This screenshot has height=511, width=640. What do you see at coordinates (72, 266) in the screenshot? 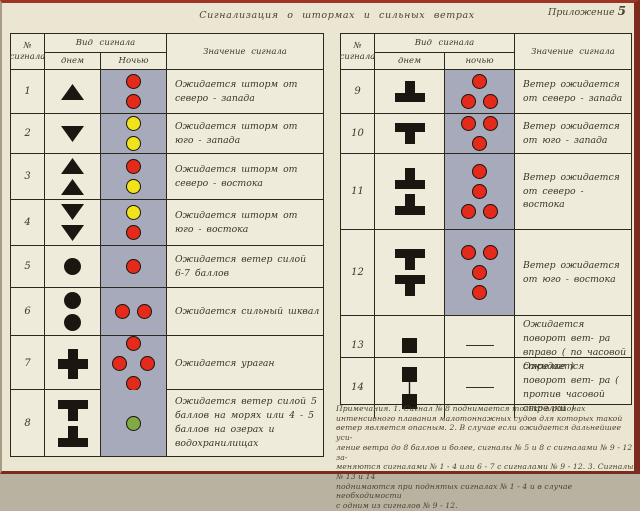
I see `black-ball-icon` at bounding box center [72, 266].